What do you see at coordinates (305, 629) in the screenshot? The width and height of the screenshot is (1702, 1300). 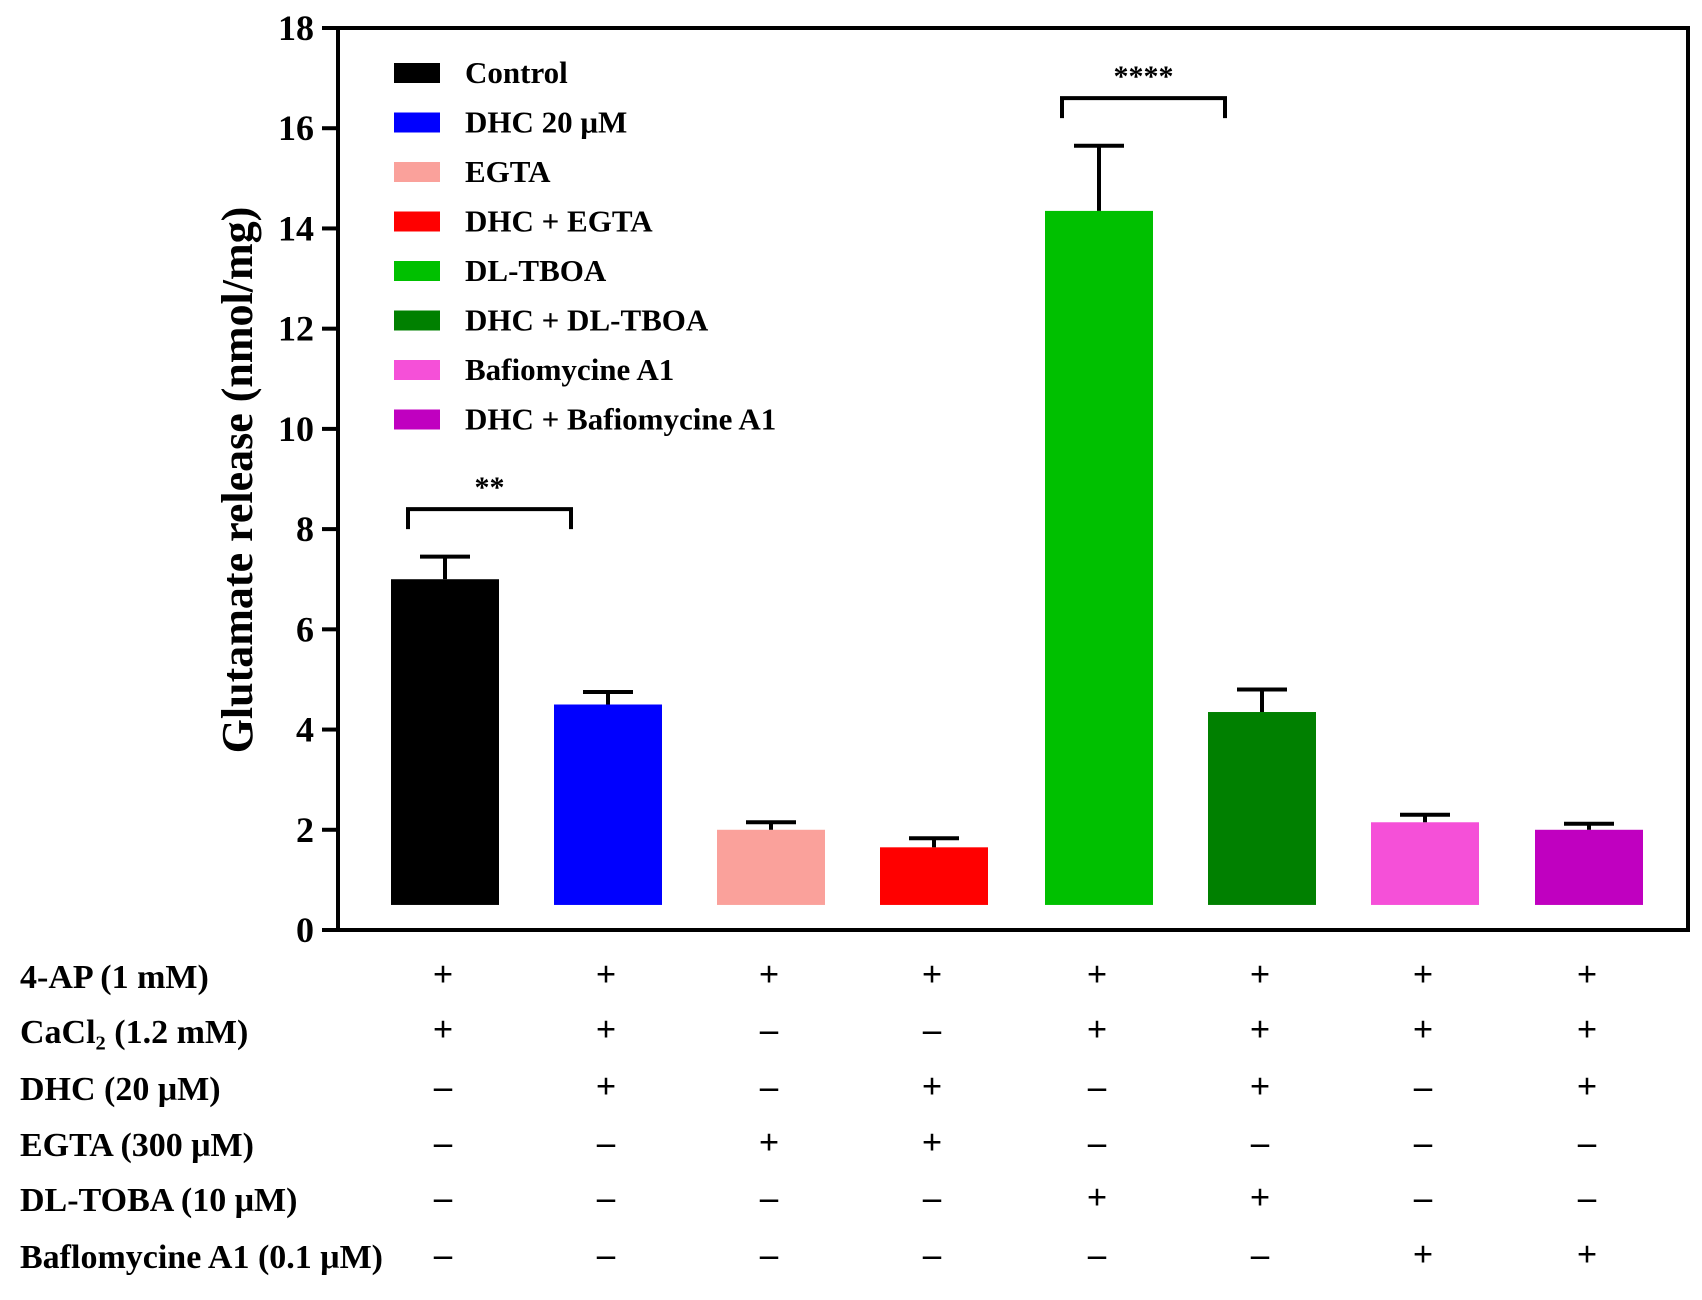 I see `y-tick-label: 6` at bounding box center [305, 629].